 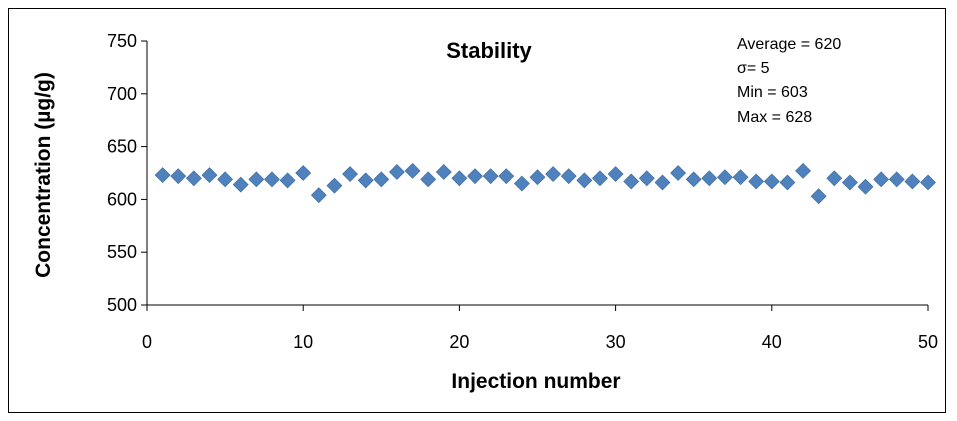 What do you see at coordinates (122, 252) in the screenshot?
I see `y-tick-label: 550` at bounding box center [122, 252].